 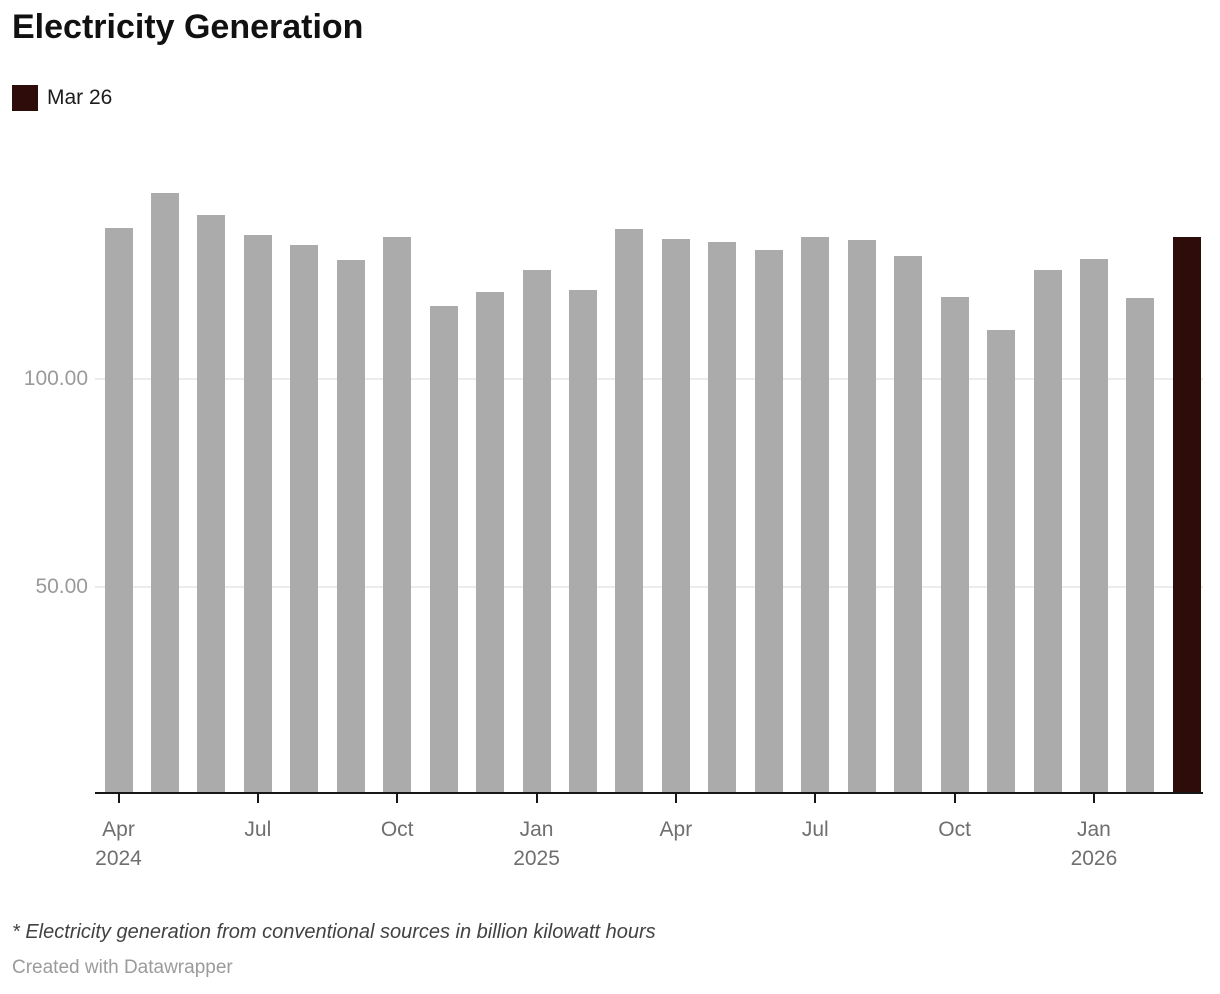 What do you see at coordinates (815, 514) in the screenshot?
I see `bar-jul-2025` at bounding box center [815, 514].